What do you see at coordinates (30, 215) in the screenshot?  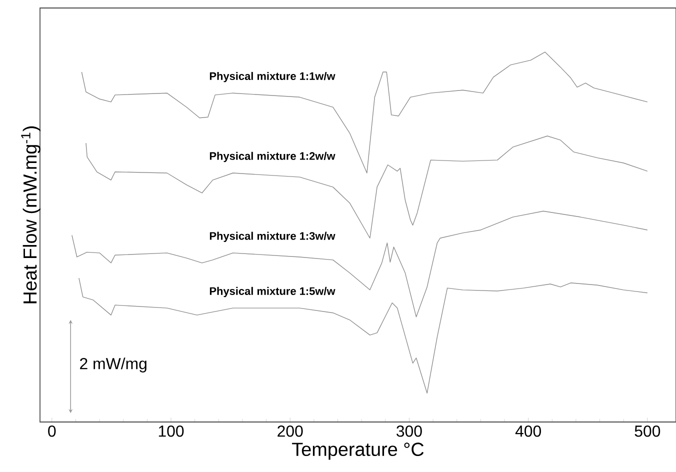 I see `y-axis-title: Heat Flow (mW.mg$^{-1}$)` at bounding box center [30, 215].